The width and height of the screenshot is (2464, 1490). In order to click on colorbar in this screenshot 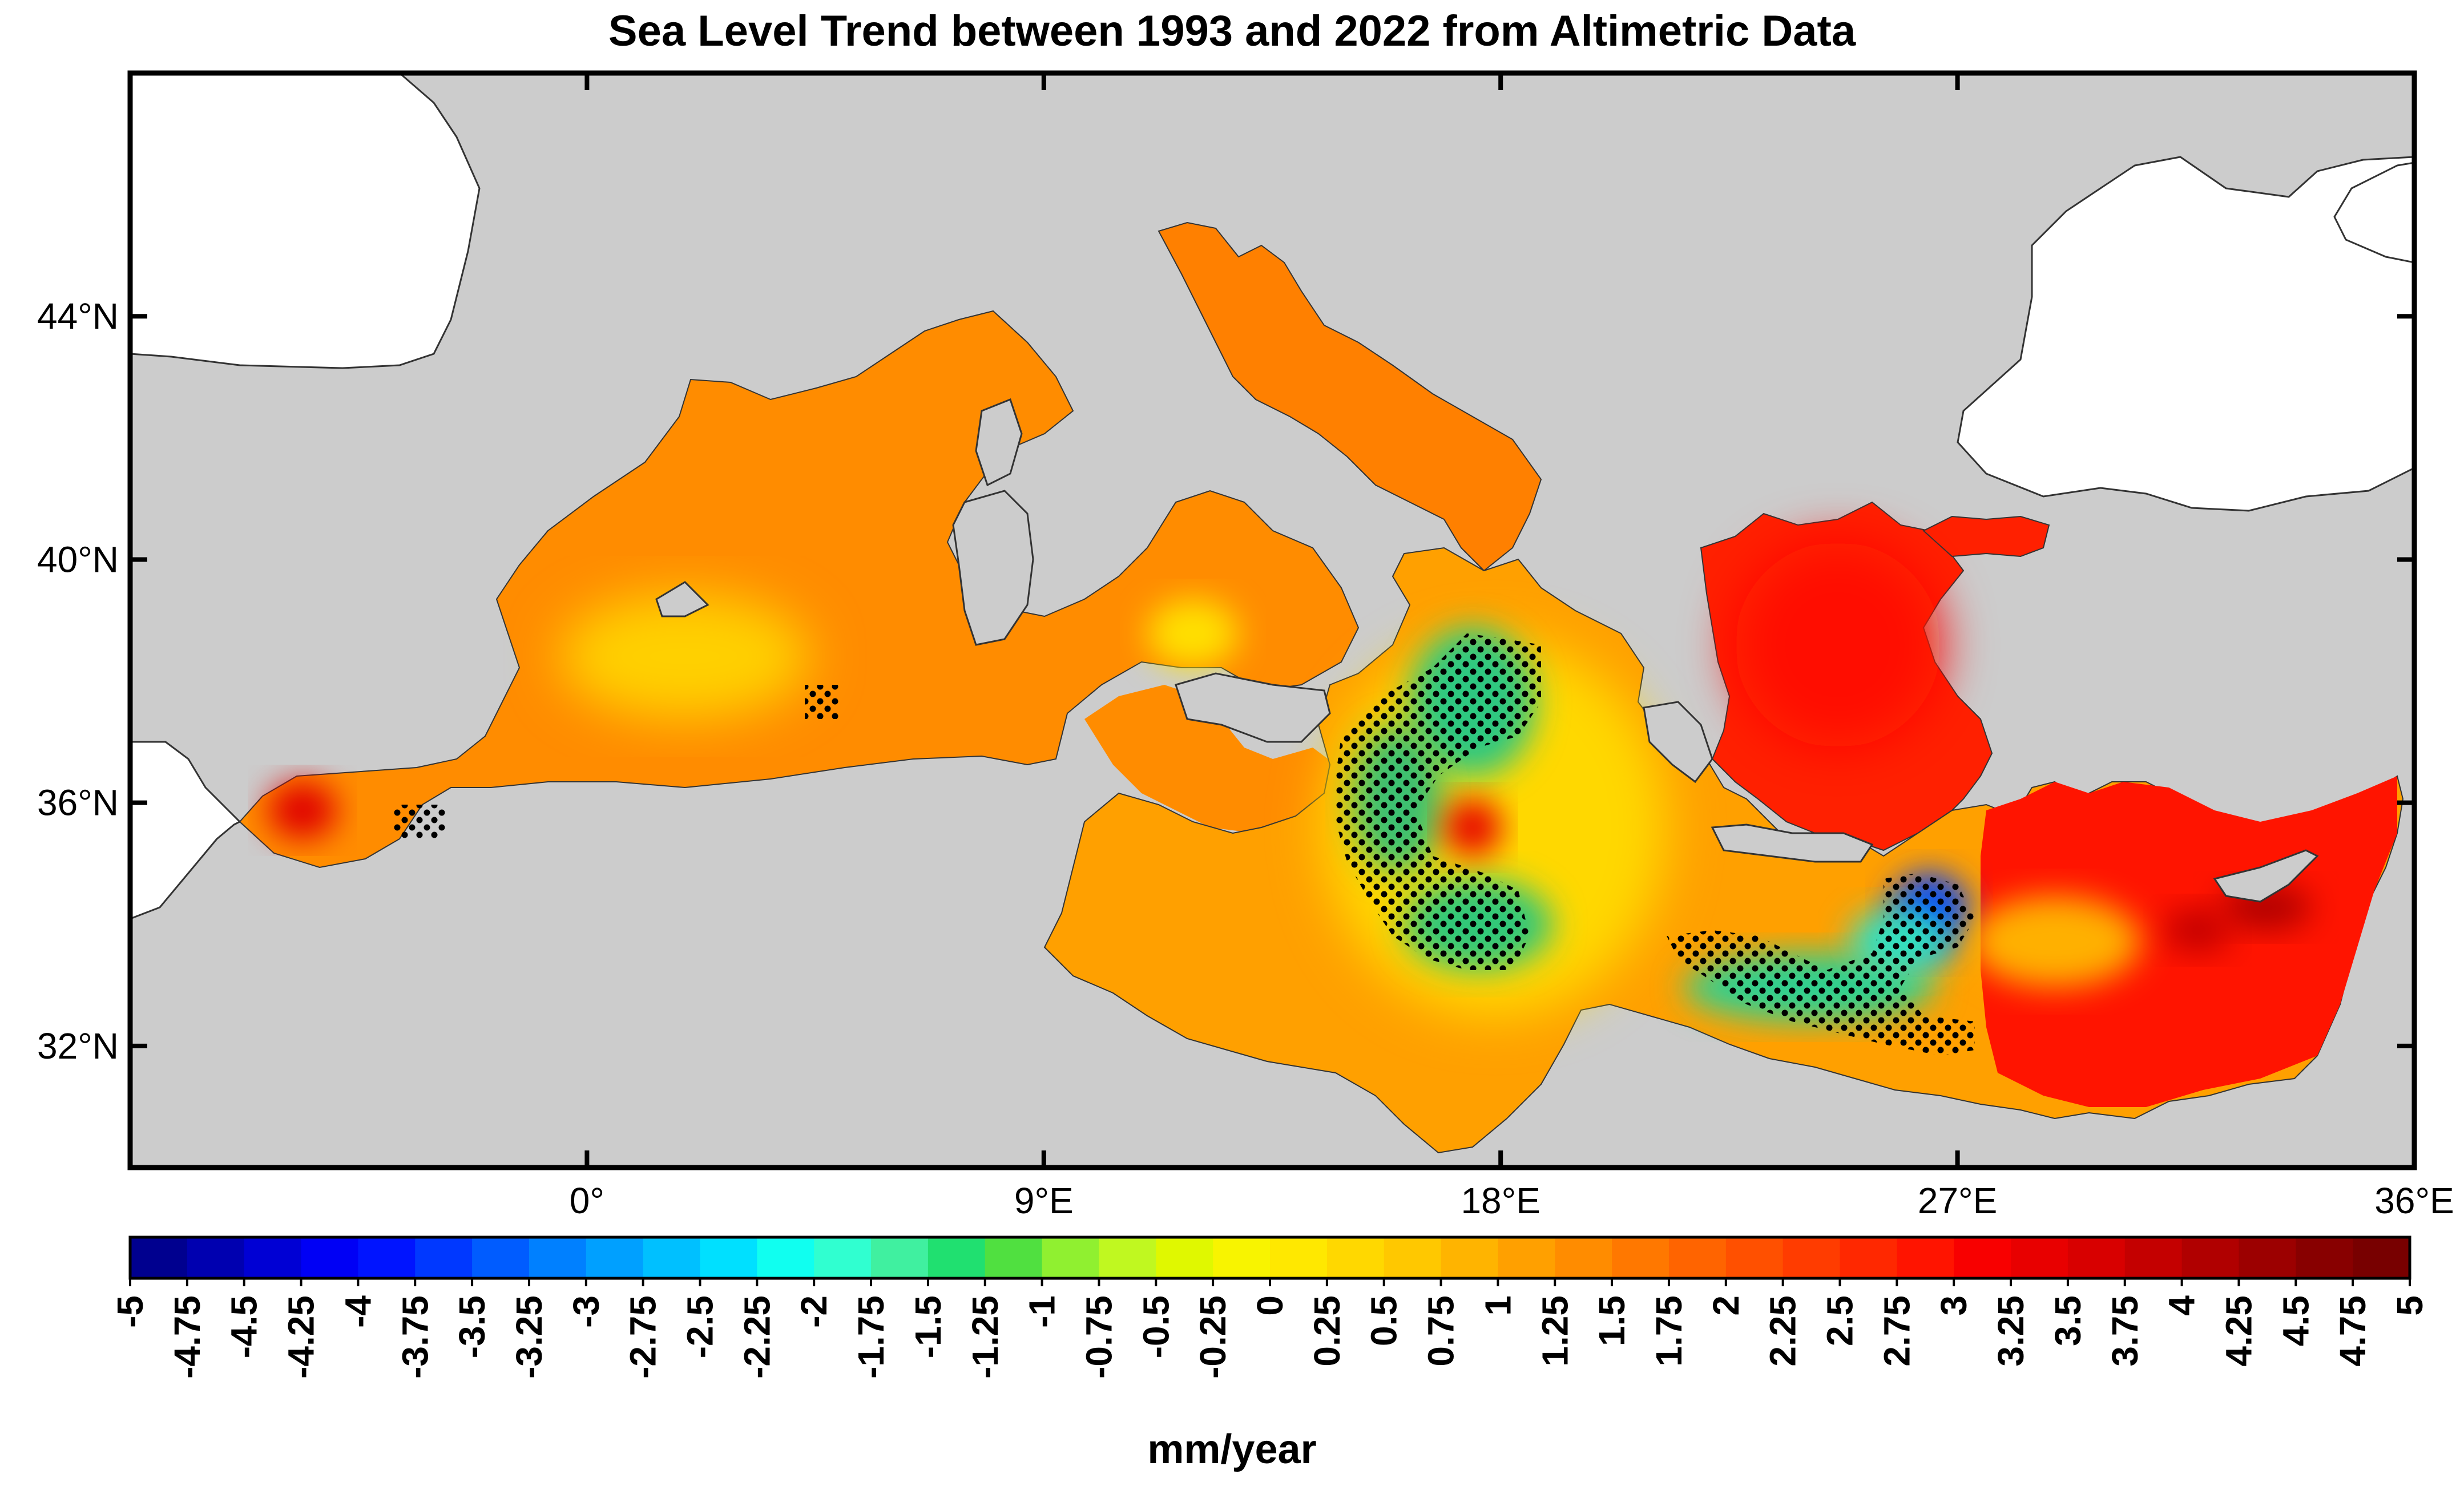, I will do `click(1269, 1257)`.